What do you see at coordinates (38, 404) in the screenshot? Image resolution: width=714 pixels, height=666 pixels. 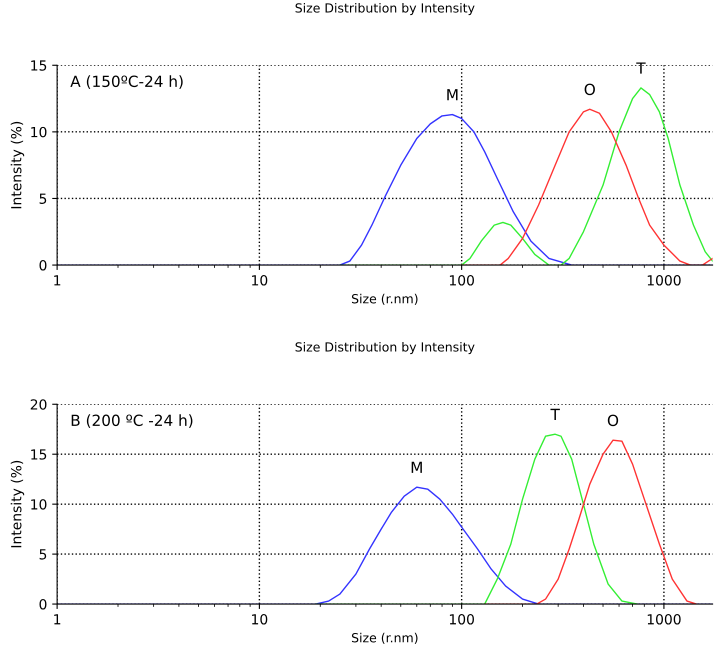 I see `y-tick-label: 20` at bounding box center [38, 404].